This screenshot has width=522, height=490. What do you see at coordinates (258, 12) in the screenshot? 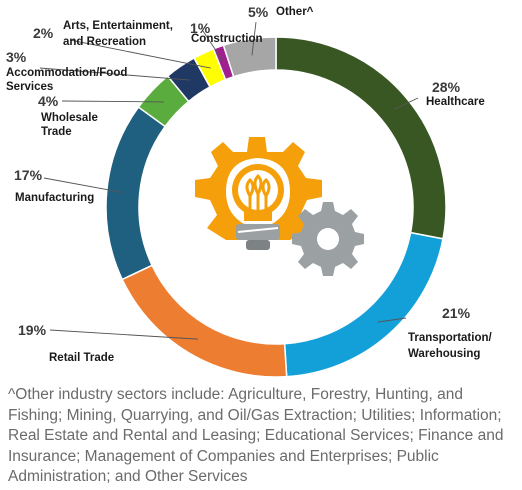
I see `slice-label-value-other: 5%` at bounding box center [258, 12].